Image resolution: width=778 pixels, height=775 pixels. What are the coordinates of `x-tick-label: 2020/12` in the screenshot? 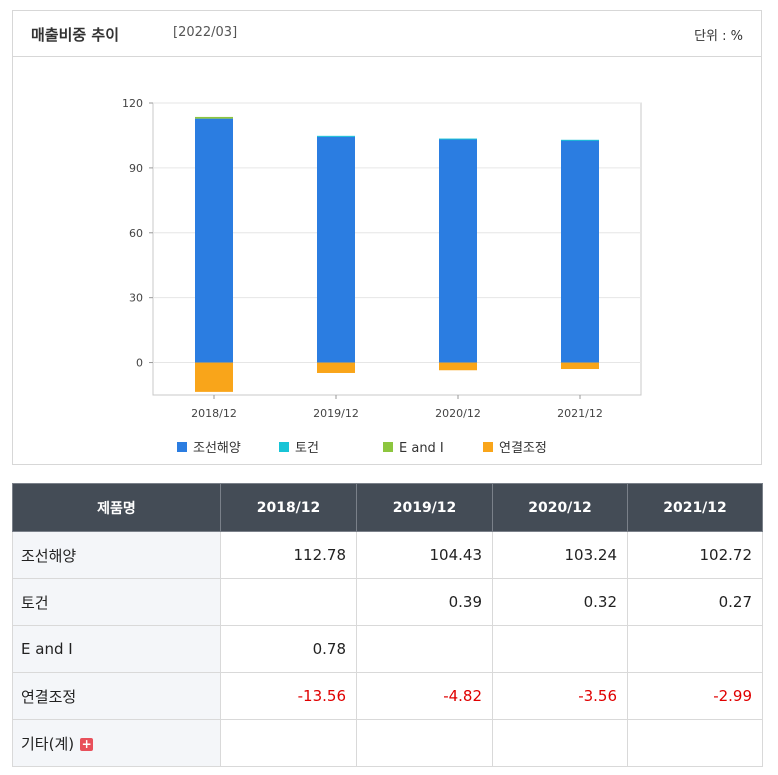 It's located at (458, 413).